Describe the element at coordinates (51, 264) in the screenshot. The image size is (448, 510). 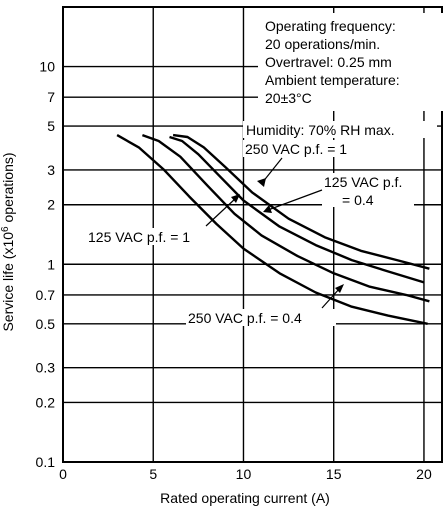
I see `y-tick-label: 1` at that location.